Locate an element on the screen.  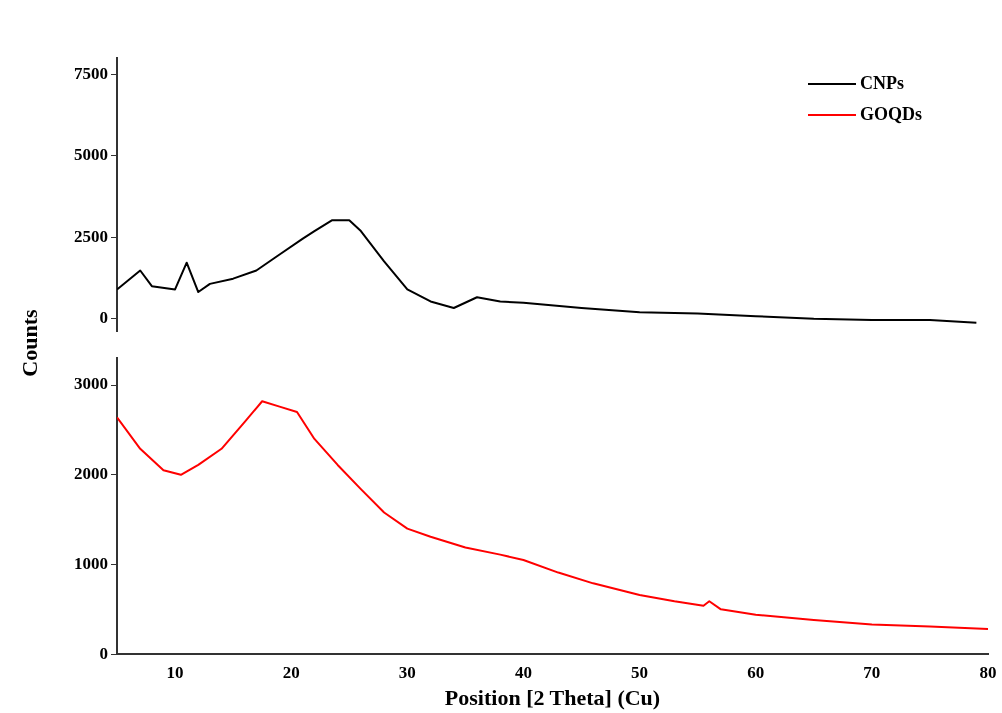
y-tick-label: 7500 is located at coordinates (91, 73).